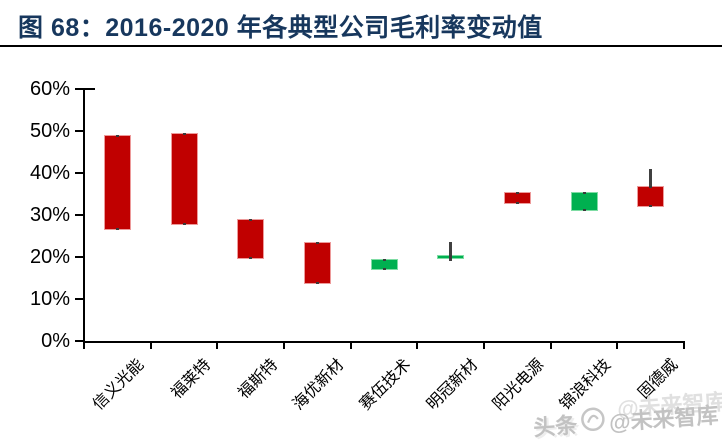 Image resolution: width=722 pixels, height=440 pixels. What do you see at coordinates (519, 385) in the screenshot?
I see `category-label-text: 阳光电源` at bounding box center [519, 385].